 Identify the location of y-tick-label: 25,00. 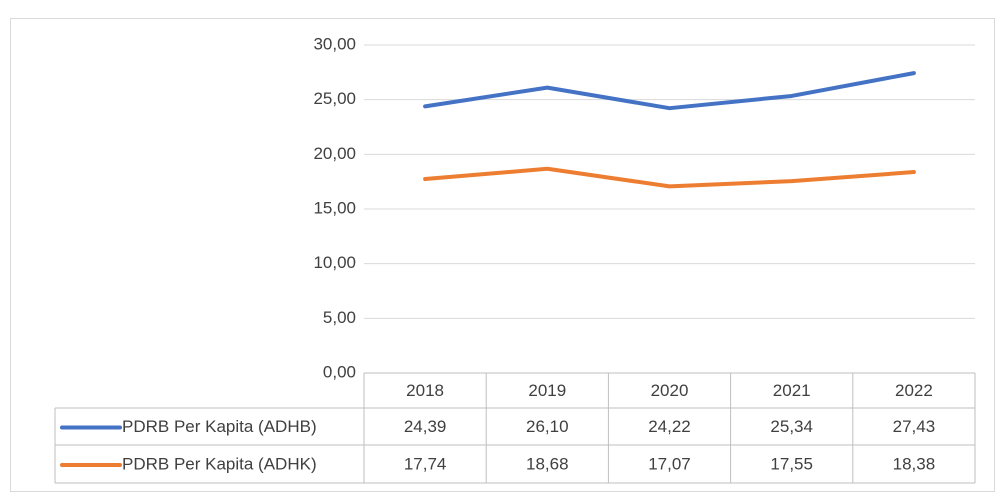
(334, 98).